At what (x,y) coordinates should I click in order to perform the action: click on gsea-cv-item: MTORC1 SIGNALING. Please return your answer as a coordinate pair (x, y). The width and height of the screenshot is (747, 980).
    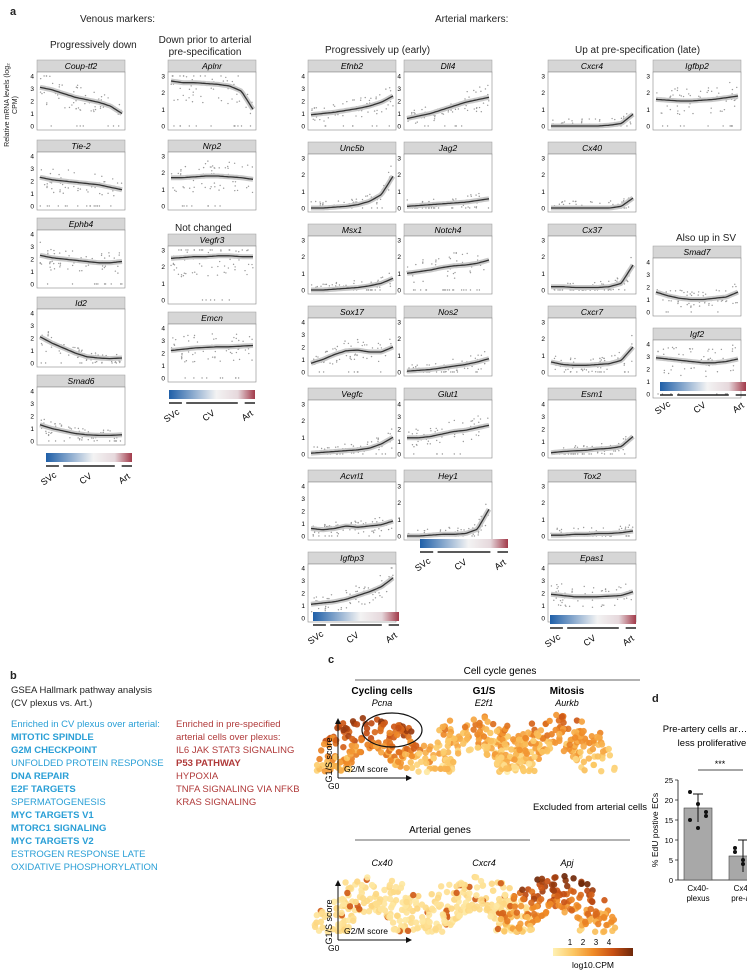
    Looking at the image, I should click on (59, 828).